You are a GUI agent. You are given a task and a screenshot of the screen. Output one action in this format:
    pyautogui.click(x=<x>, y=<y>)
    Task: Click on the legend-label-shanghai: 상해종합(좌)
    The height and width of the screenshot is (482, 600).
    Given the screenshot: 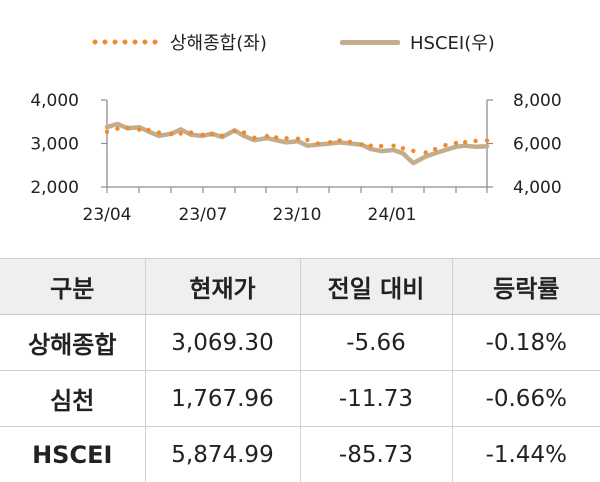 What is the action you would take?
    pyautogui.click(x=218, y=42)
    